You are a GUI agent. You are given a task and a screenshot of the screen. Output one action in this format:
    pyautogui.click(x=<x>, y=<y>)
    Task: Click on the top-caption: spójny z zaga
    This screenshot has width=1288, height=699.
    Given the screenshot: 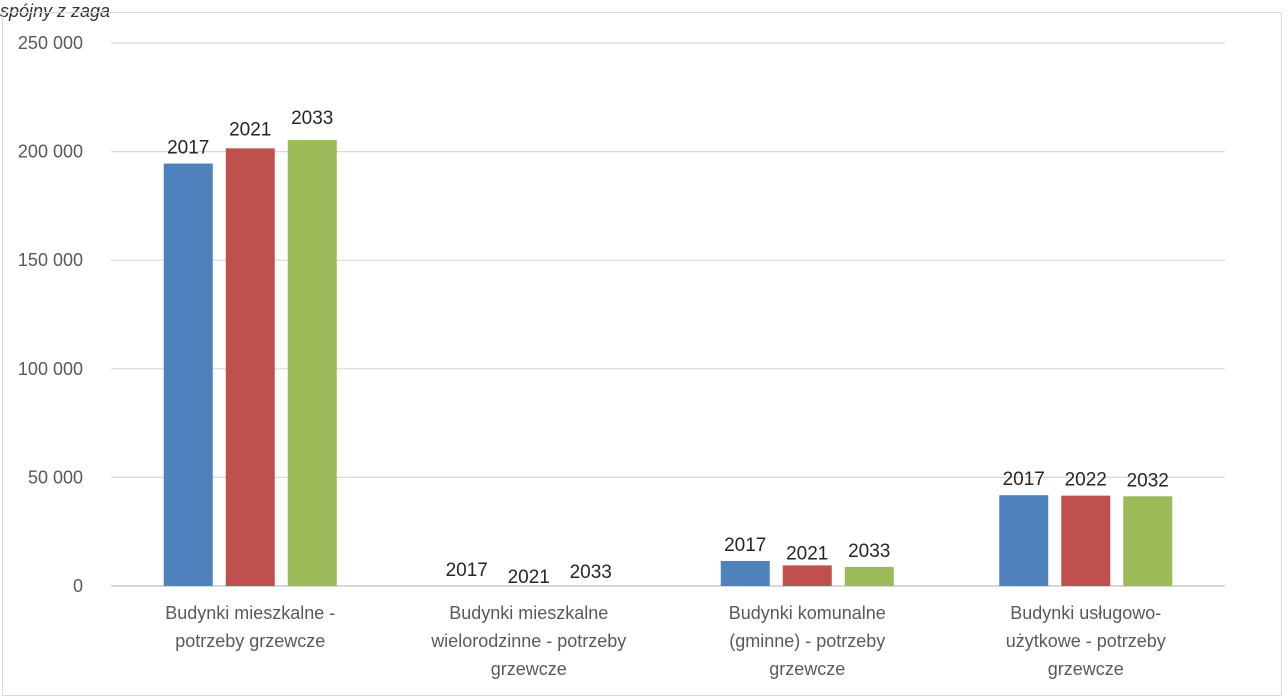 What is the action you would take?
    pyautogui.click(x=55, y=11)
    